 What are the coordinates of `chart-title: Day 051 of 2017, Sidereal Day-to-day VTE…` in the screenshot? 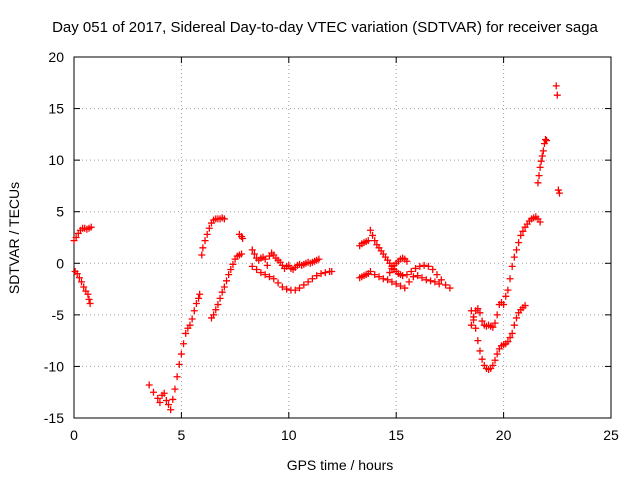 It's located at (325, 27).